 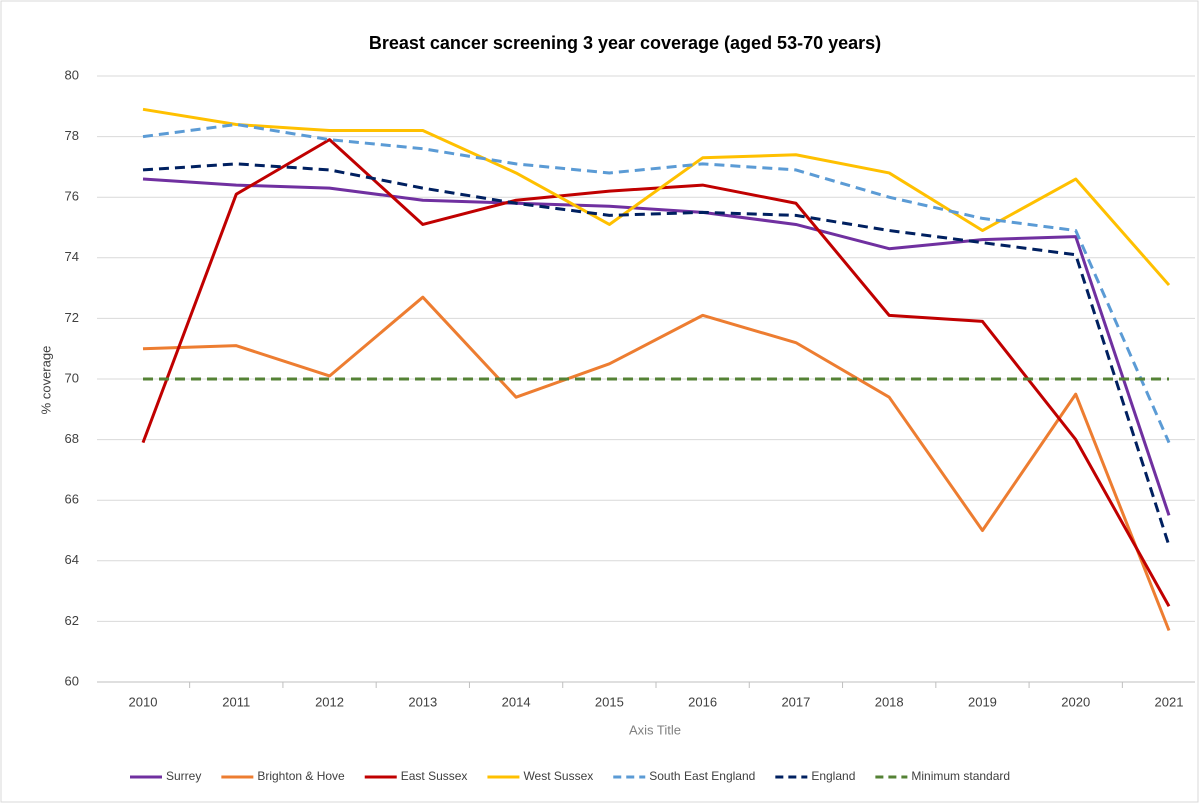 What do you see at coordinates (72, 438) in the screenshot?
I see `y-tick-label: 68` at bounding box center [72, 438].